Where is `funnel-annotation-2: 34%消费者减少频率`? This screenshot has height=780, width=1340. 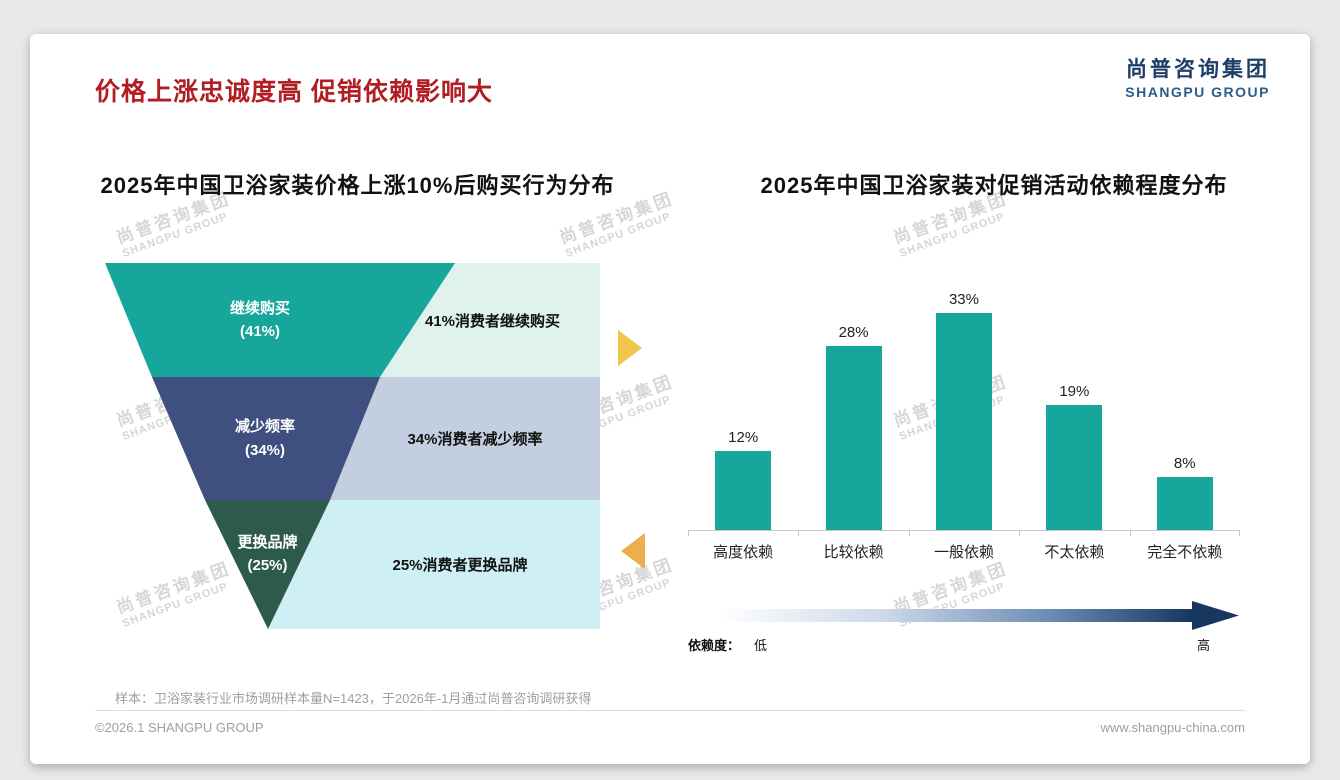
funnel-annotation-2: 34%消费者减少频率 is located at coordinates (475, 439).